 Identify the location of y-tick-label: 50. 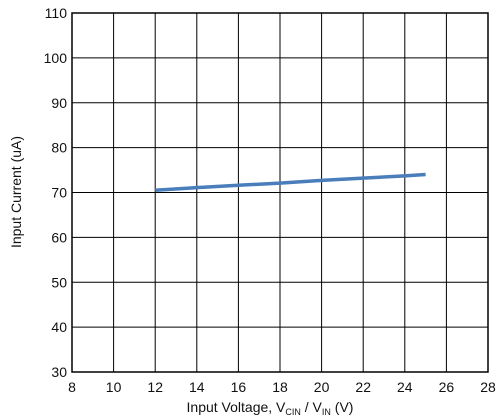
(59, 282).